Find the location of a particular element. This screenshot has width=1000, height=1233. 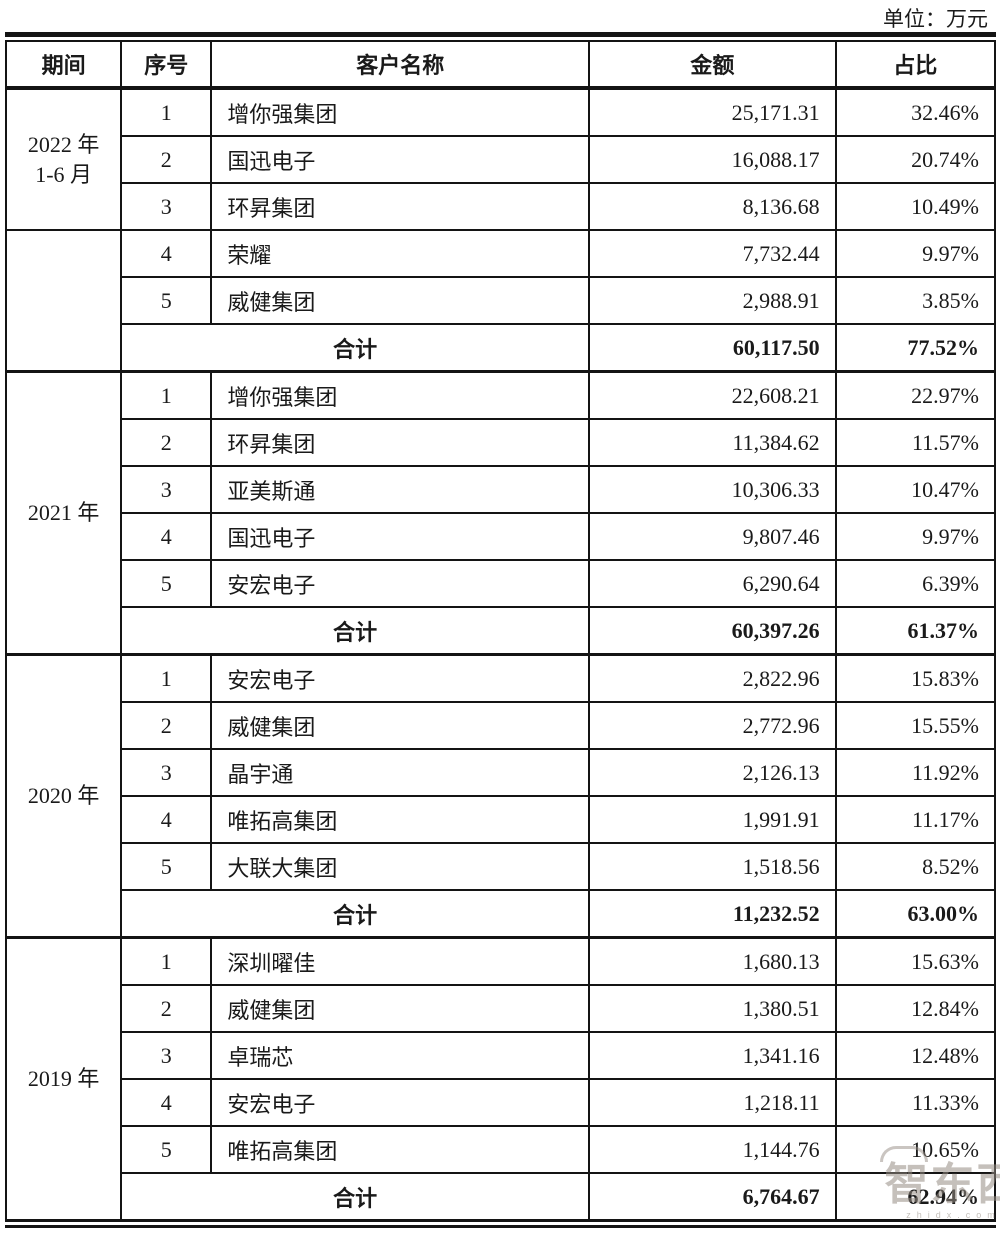

amount-cell: 1,218.11 is located at coordinates (712, 1102).